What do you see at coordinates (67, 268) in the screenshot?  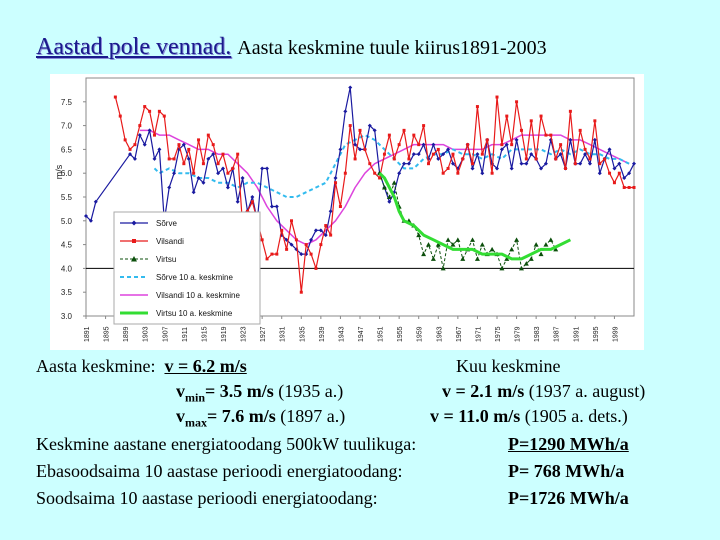 I see `y-tick-label: 4.0` at bounding box center [67, 268].